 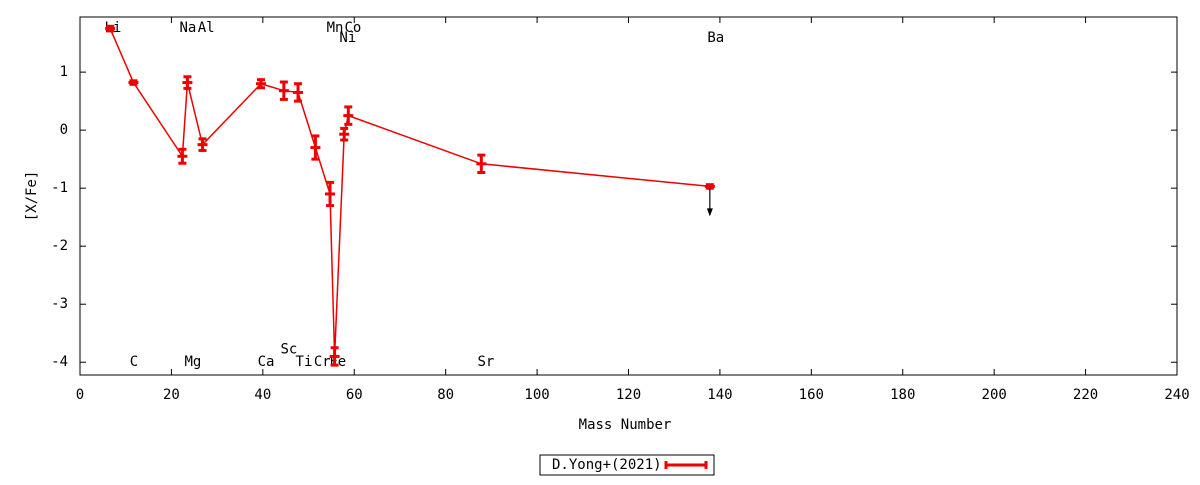 I want to click on y-tick-label: 1, so click(x=64, y=72).